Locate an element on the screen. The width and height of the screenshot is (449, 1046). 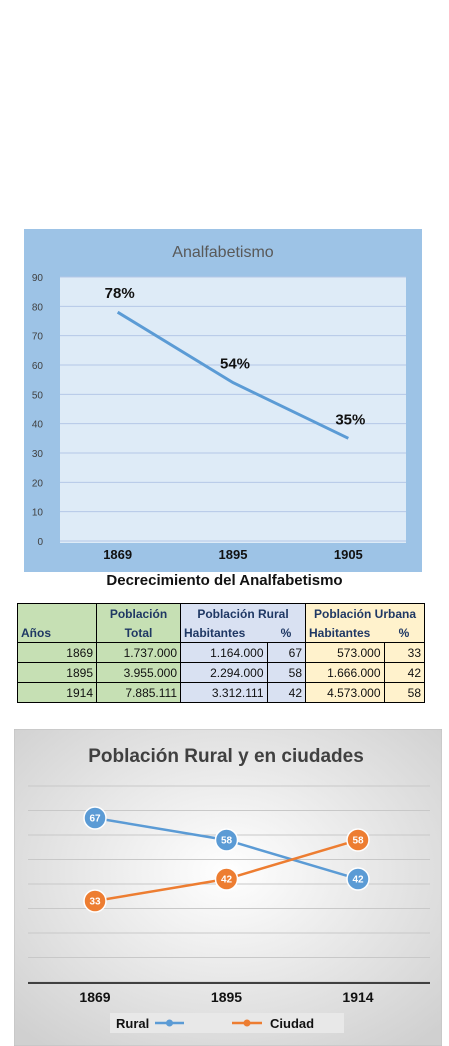
cell-total: 3.955.000 is located at coordinates (138, 672).